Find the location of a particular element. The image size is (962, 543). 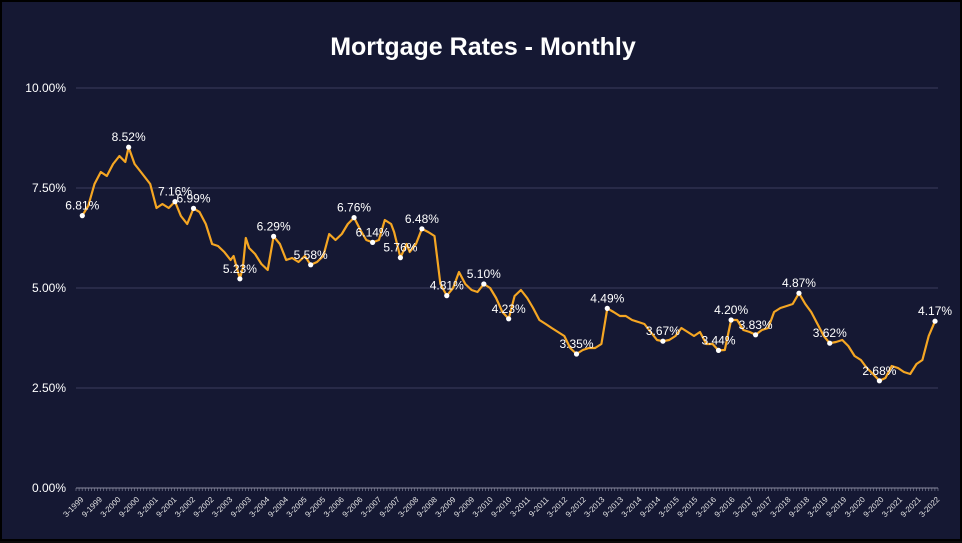

data-label: 4.17% is located at coordinates (935, 311).